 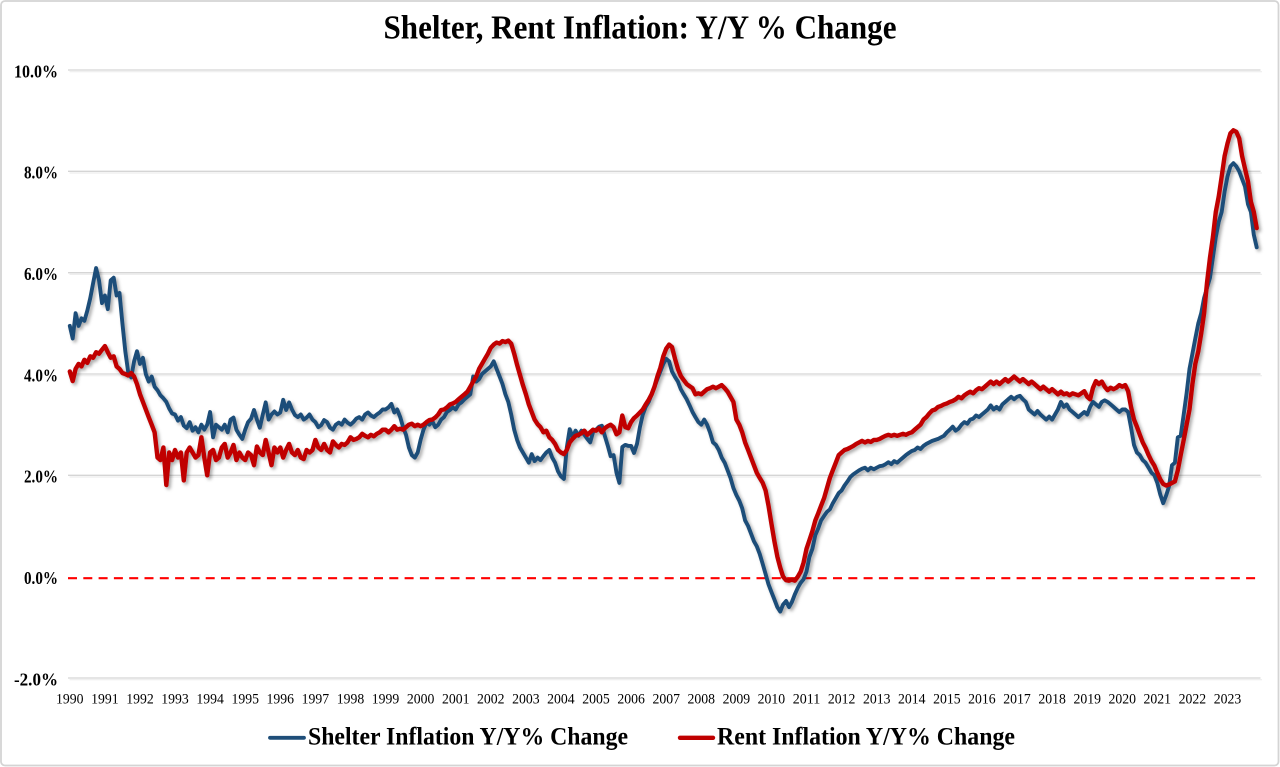 What do you see at coordinates (421, 700) in the screenshot?
I see `svg-text: 2000` at bounding box center [421, 700].